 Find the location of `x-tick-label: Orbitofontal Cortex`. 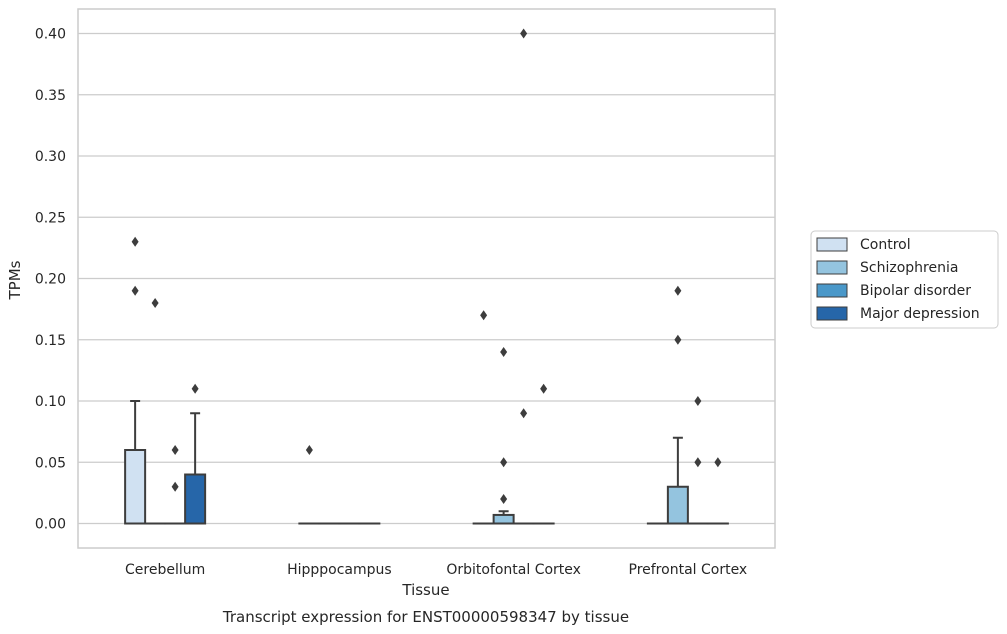

x-tick-label: Orbitofontal Cortex is located at coordinates (513, 570).